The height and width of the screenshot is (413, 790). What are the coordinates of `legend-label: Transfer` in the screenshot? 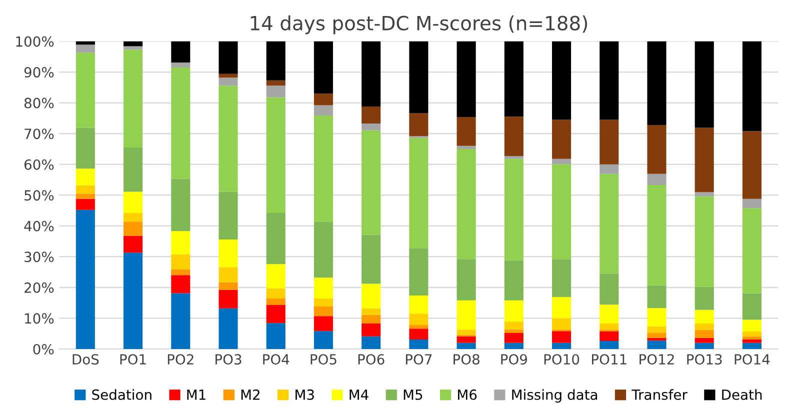 It's located at (660, 394).